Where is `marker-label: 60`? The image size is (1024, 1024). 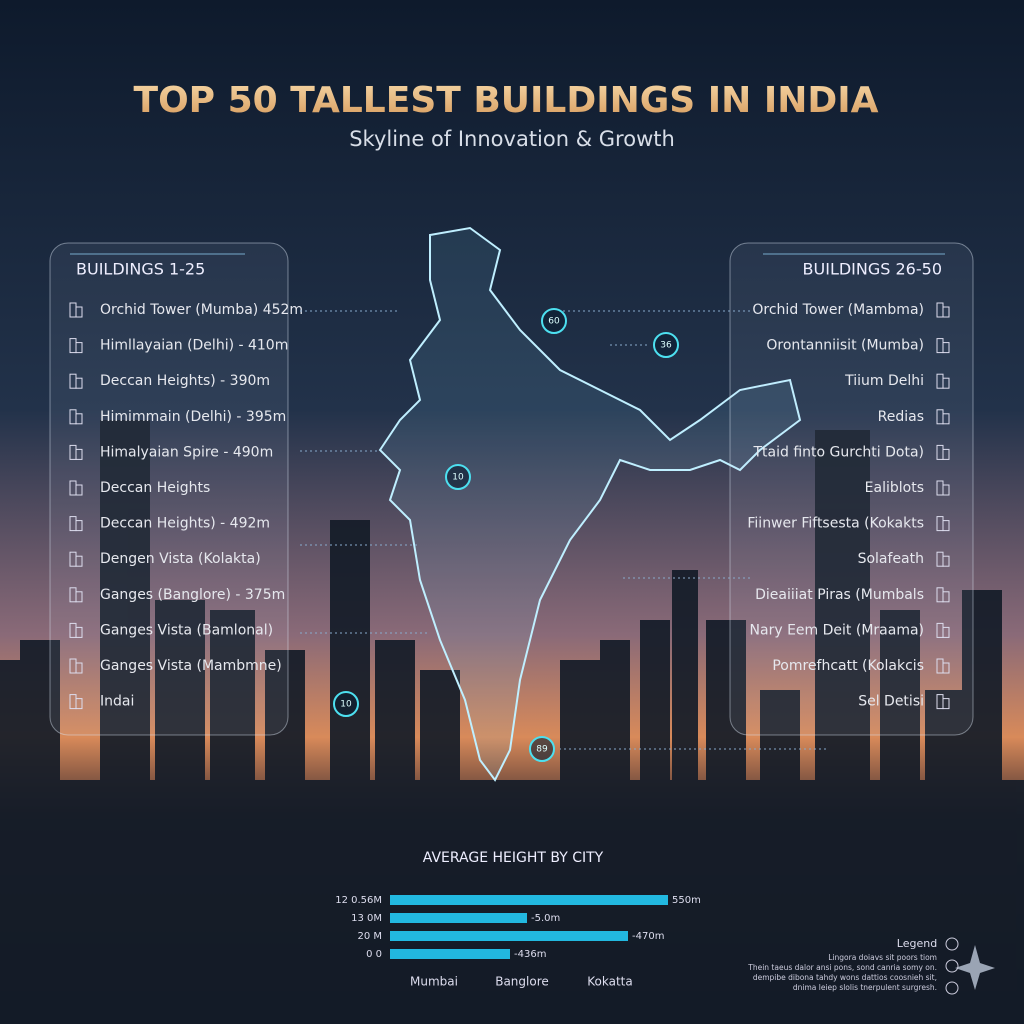 marker-label: 60 is located at coordinates (554, 322).